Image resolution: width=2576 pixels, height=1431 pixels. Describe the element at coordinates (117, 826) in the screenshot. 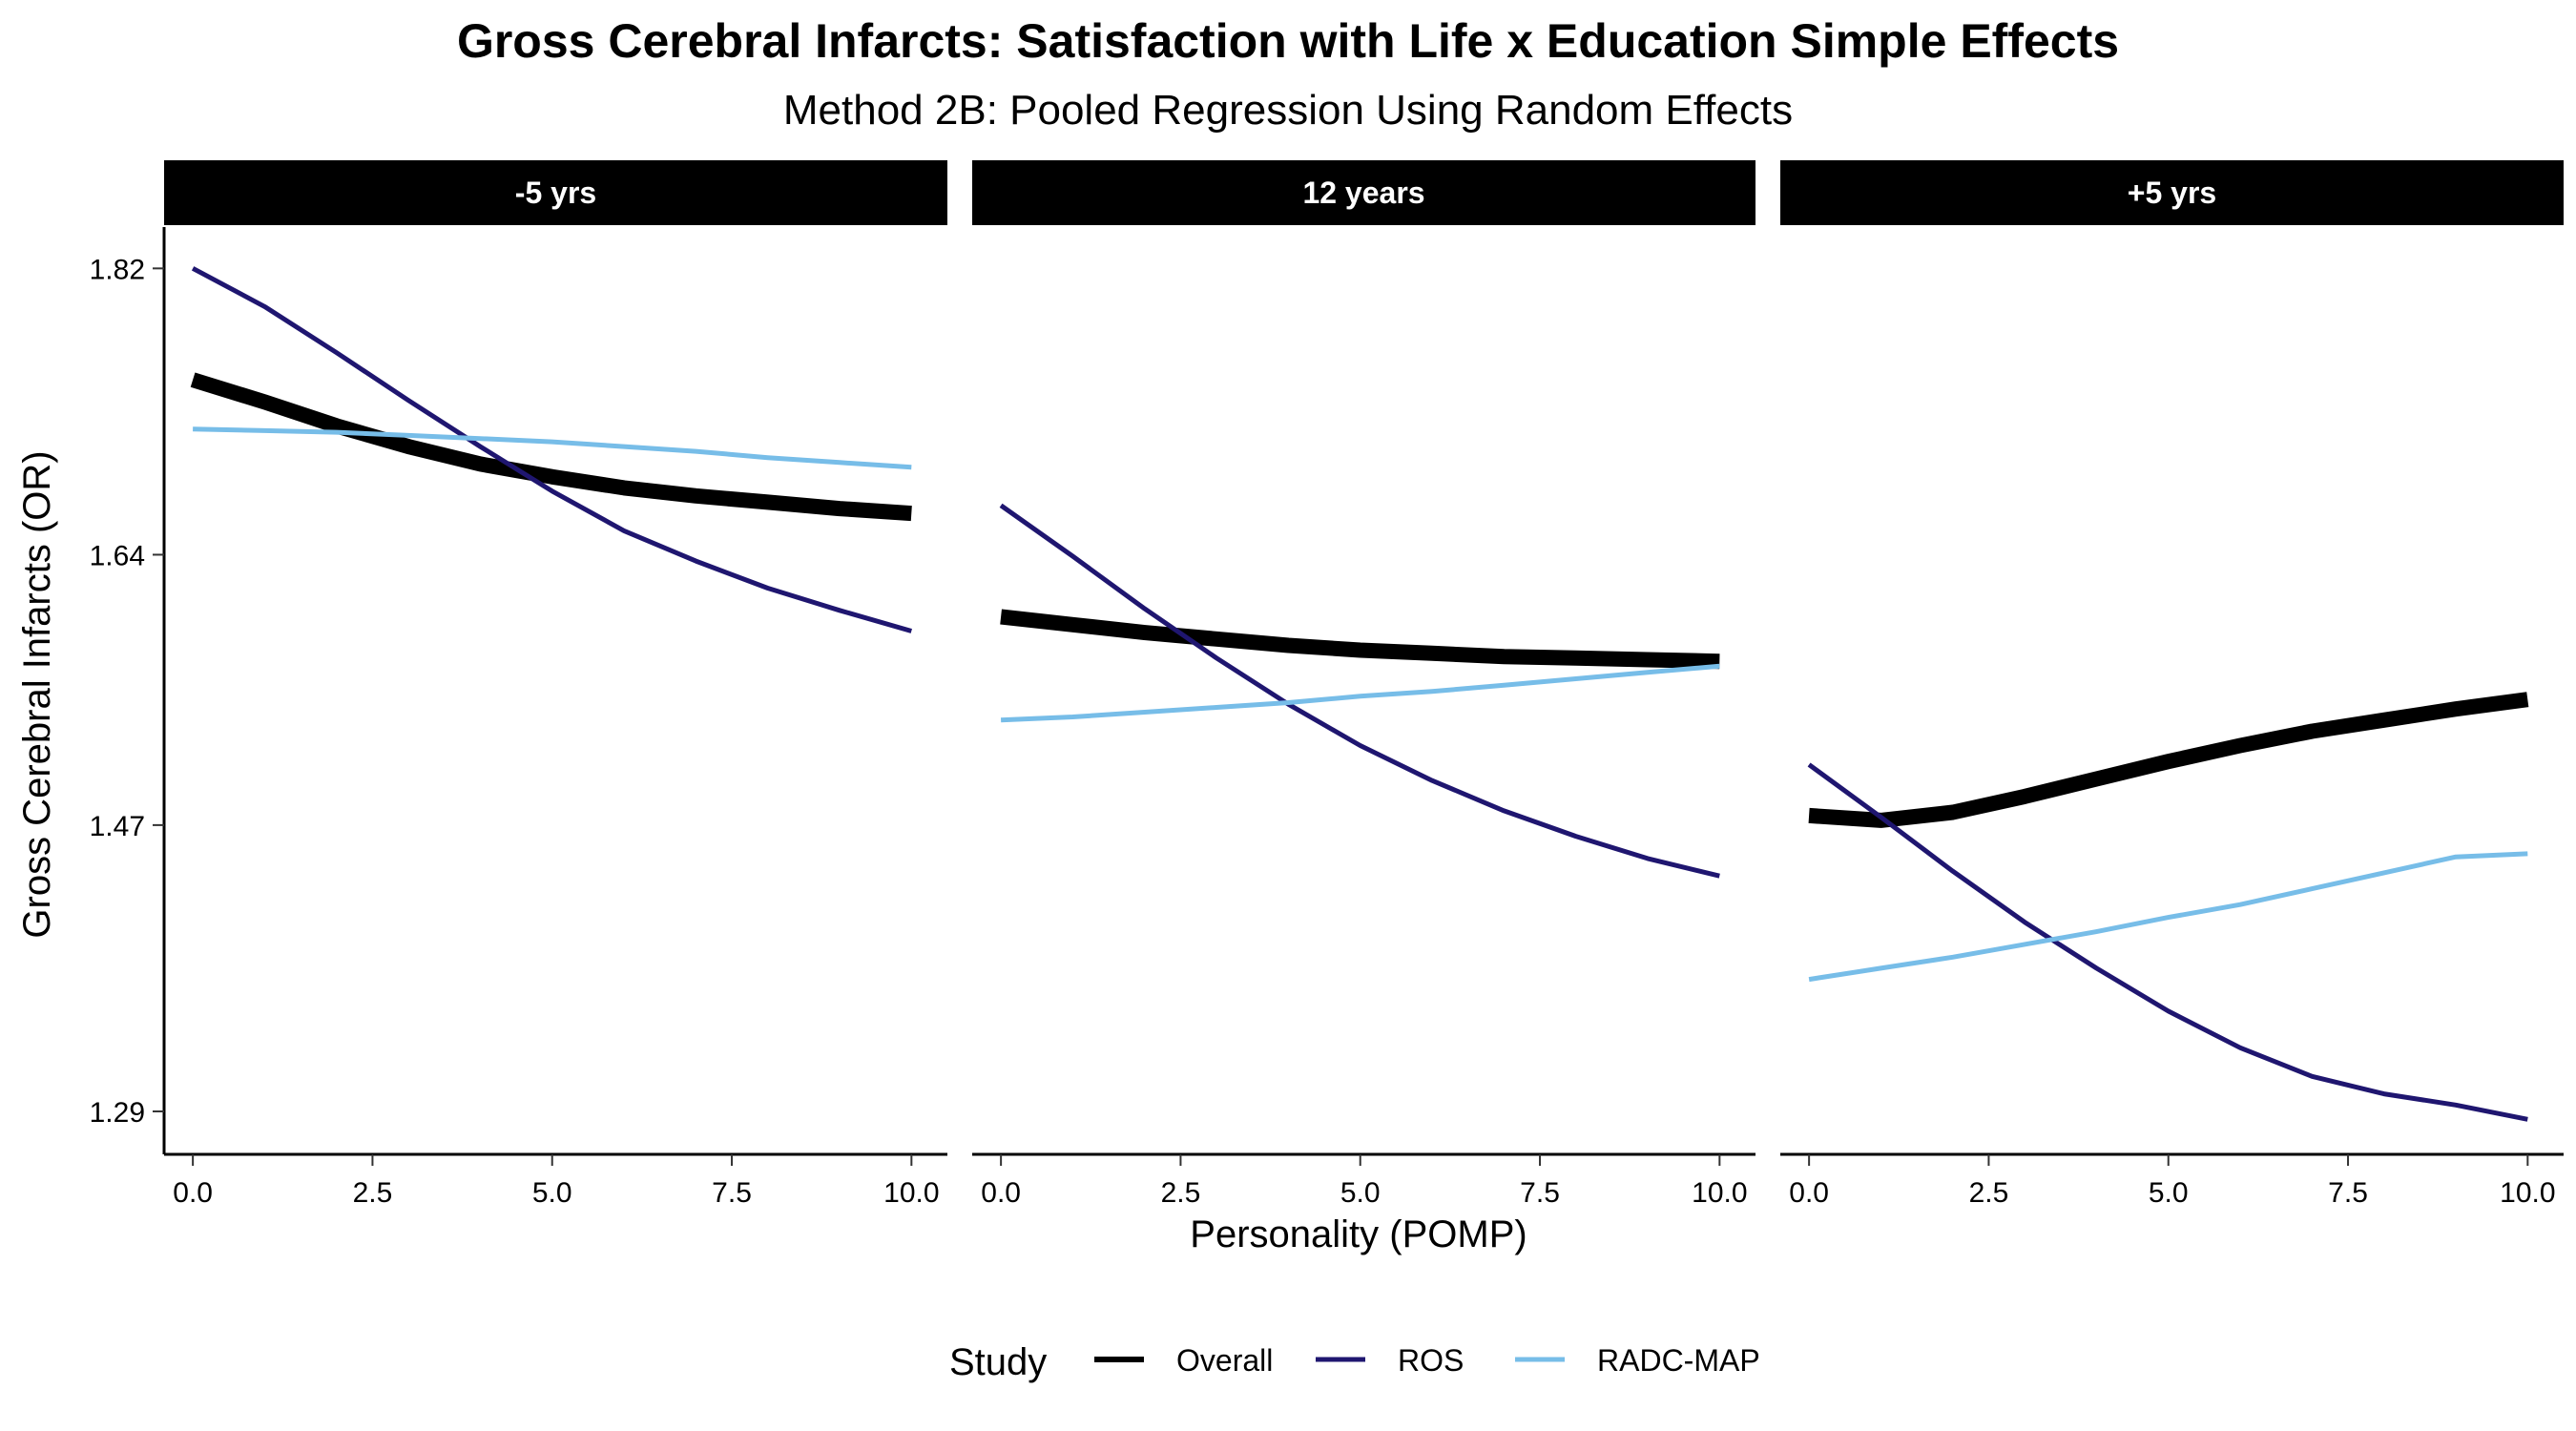

I see `y-tick-label: 1.47` at that location.